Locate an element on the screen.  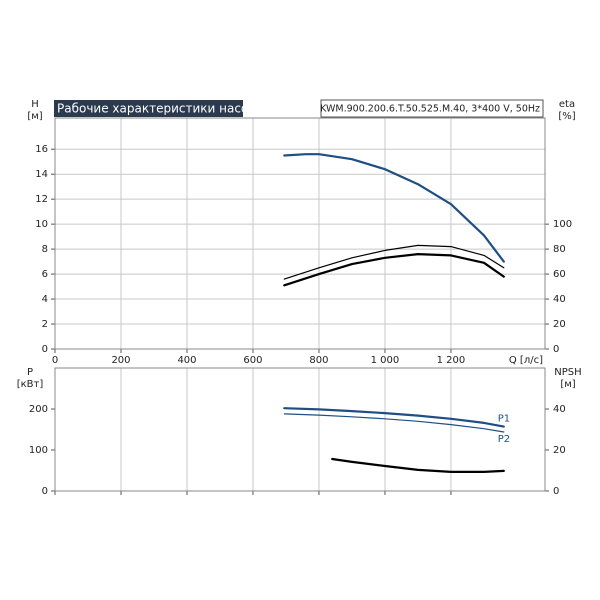
x-tick-label: 0 is located at coordinates (55, 360).